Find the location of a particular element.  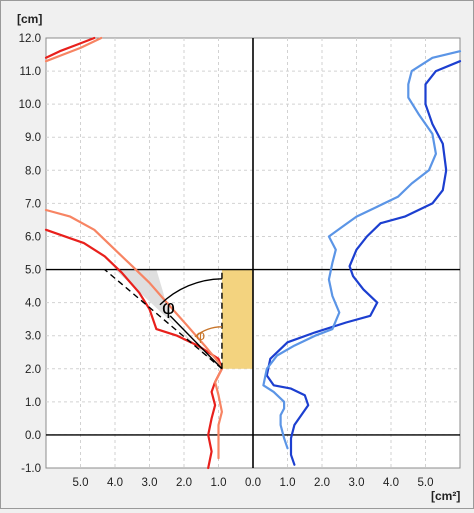

angle-arc-large is located at coordinates (190, 292).